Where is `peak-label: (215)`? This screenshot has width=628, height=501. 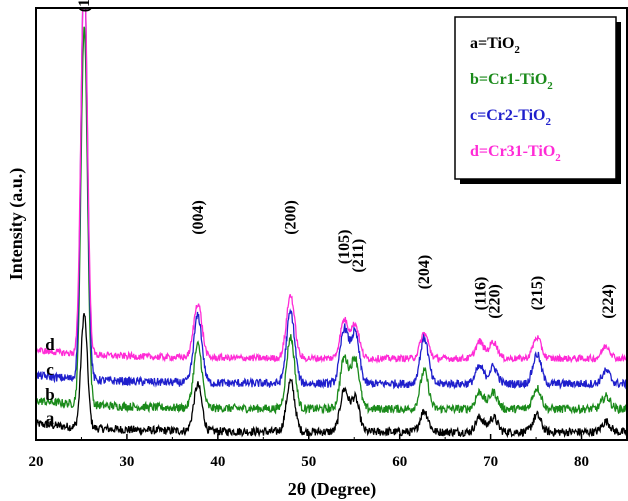 peak-label: (215) is located at coordinates (537, 293).